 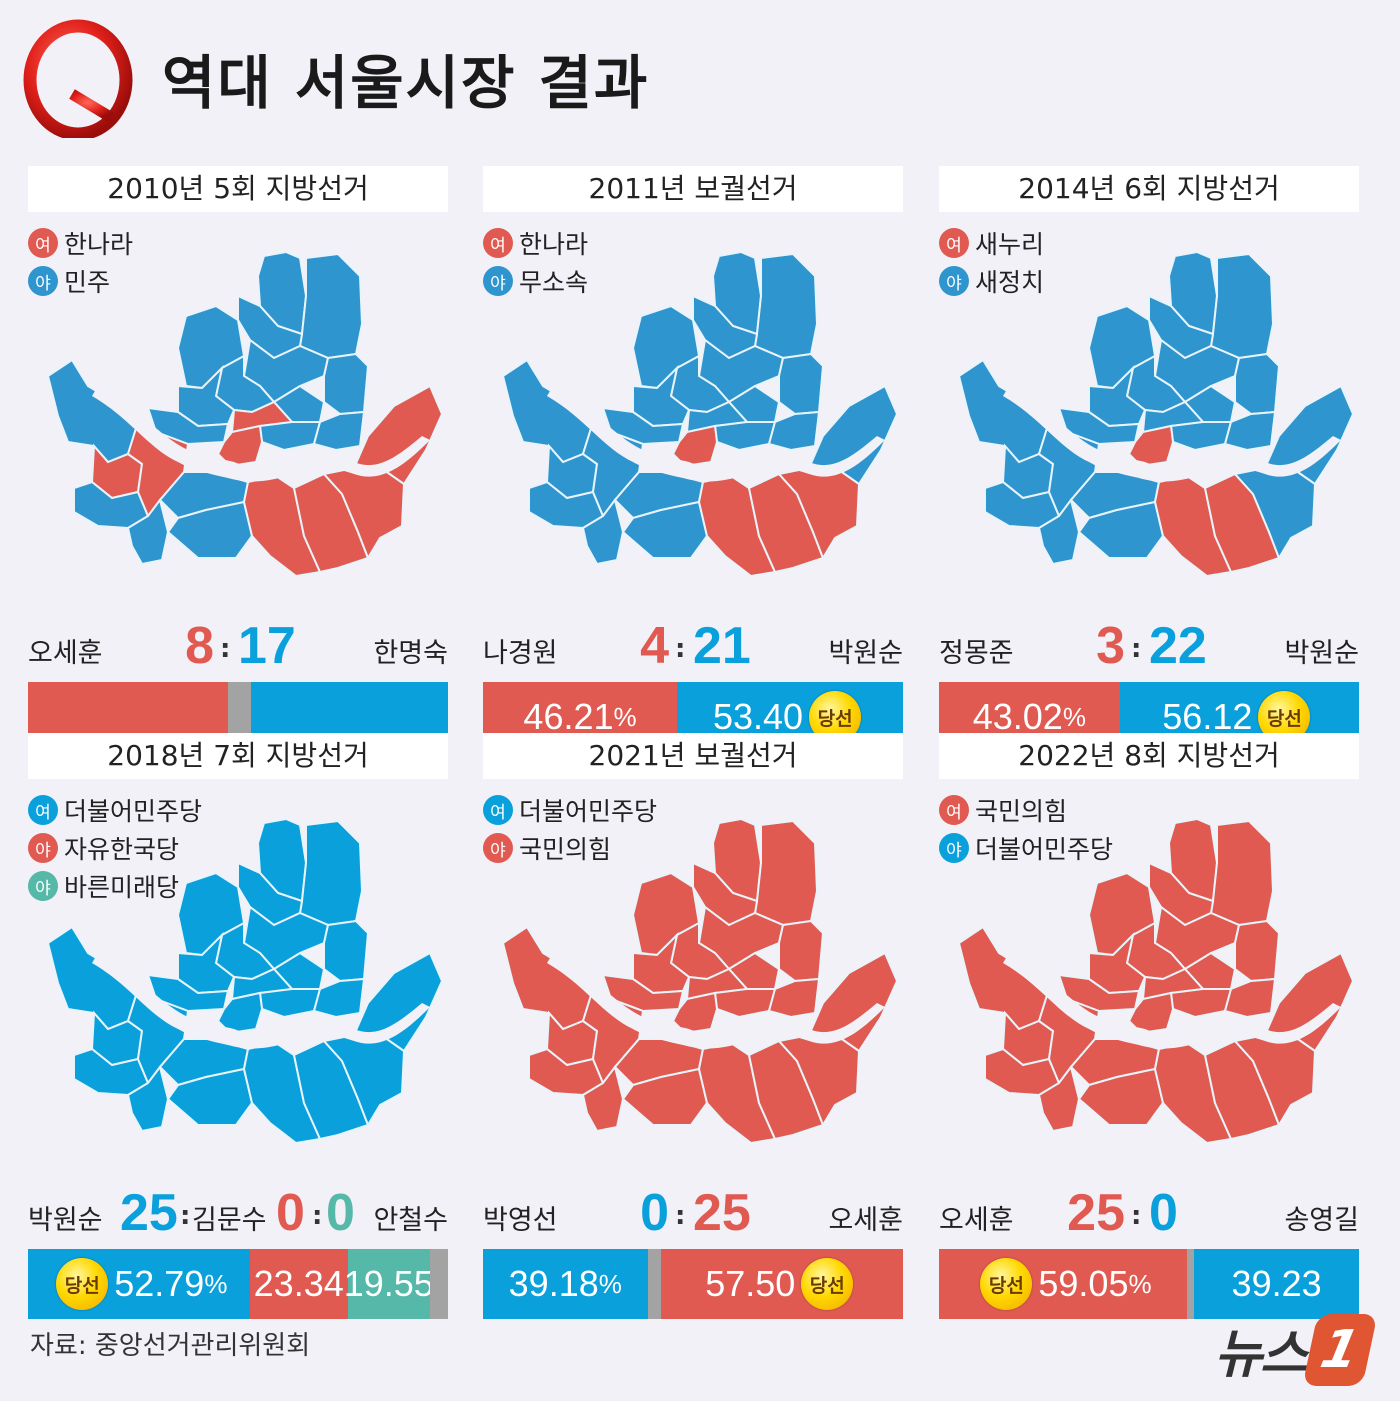 What do you see at coordinates (722, 1213) in the screenshot?
I see `right-score: 25` at bounding box center [722, 1213].